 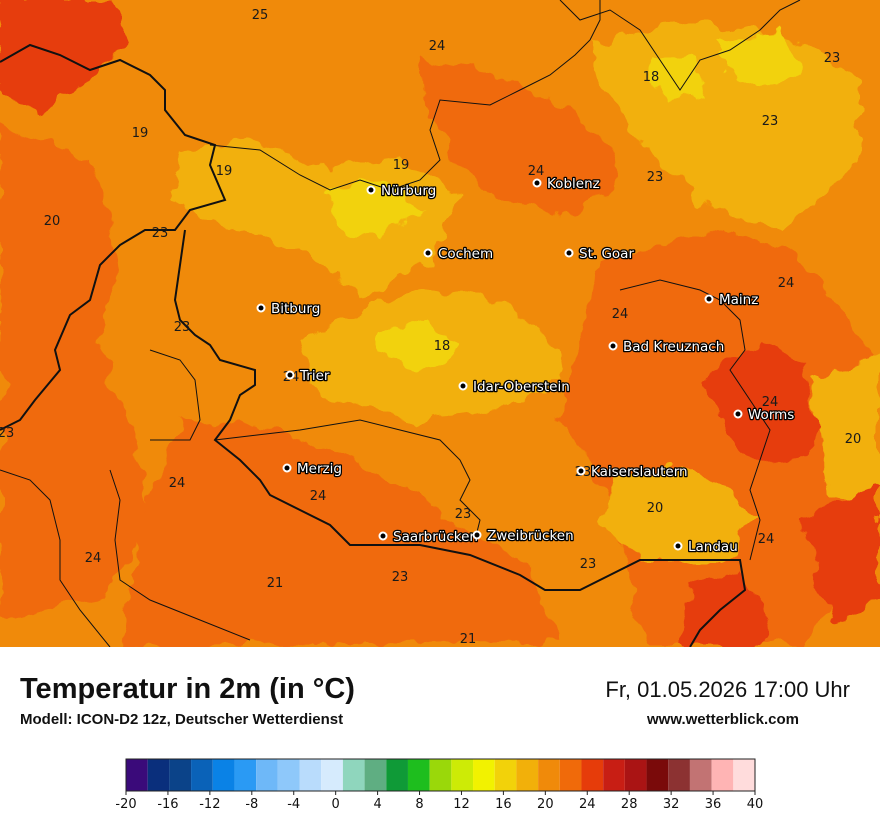 I want to click on city-label: Mainz, so click(x=738, y=300).